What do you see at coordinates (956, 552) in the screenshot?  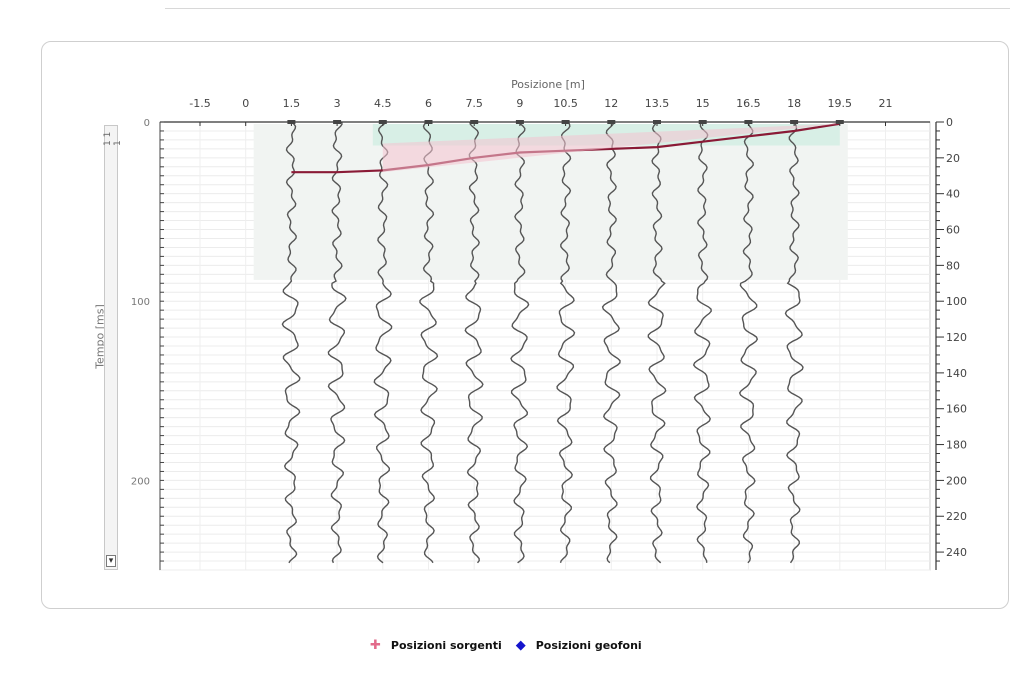 I see `y-tick-label-right: 240` at bounding box center [956, 552].